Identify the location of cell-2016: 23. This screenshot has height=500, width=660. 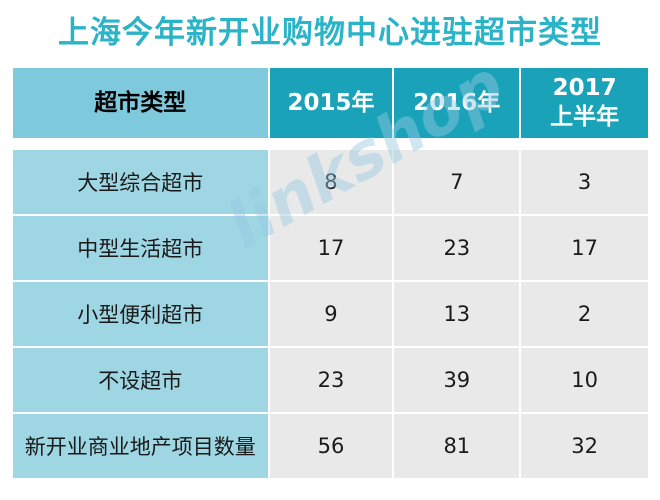
(458, 248).